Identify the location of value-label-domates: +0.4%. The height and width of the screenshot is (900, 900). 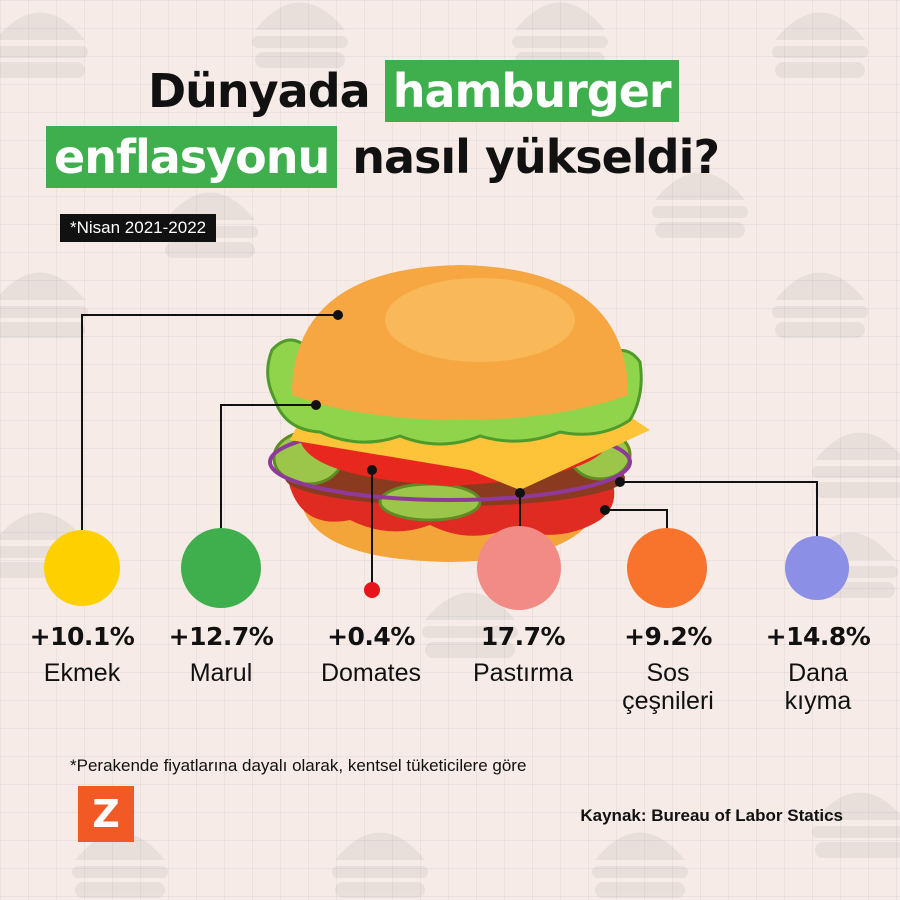
(371, 636).